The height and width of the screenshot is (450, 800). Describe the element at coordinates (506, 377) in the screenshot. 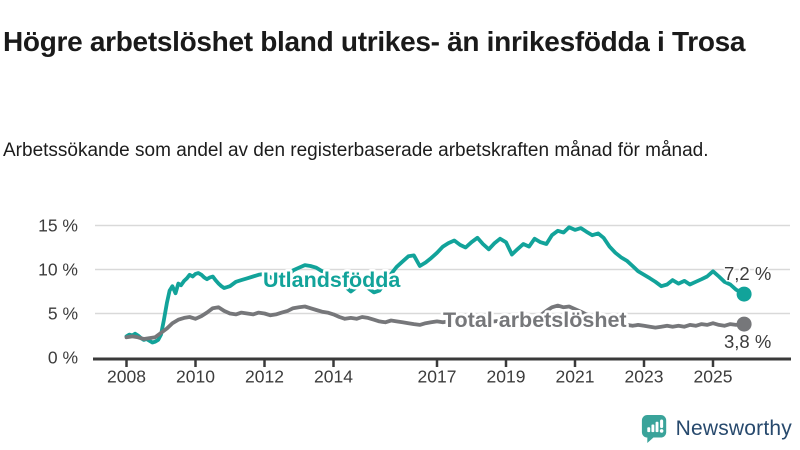

I see `x-tick-label: 2019` at that location.